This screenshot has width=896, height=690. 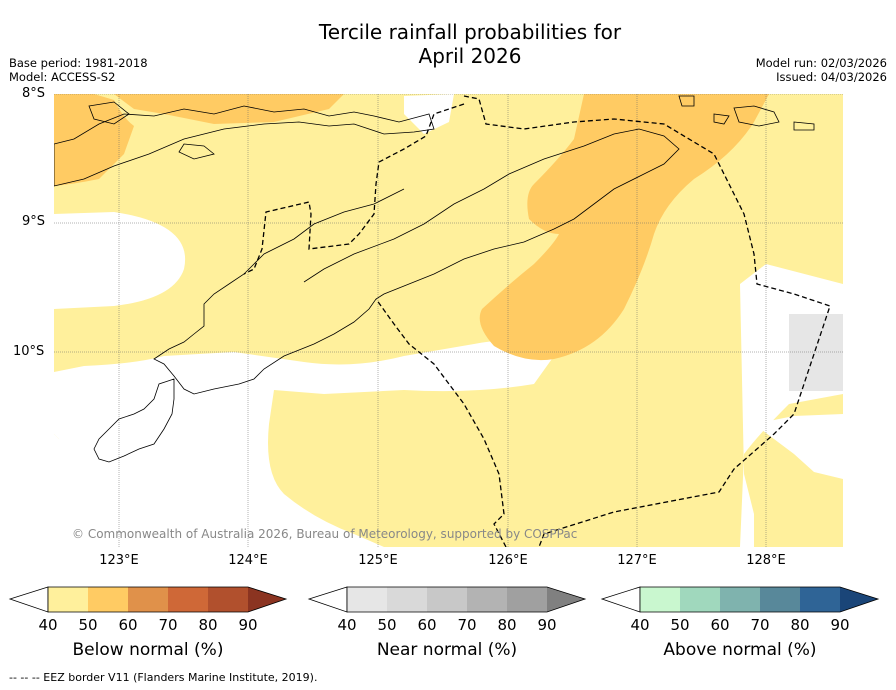 What do you see at coordinates (821, 63) in the screenshot?
I see `model-run: Model run: 02/03/2026` at bounding box center [821, 63].